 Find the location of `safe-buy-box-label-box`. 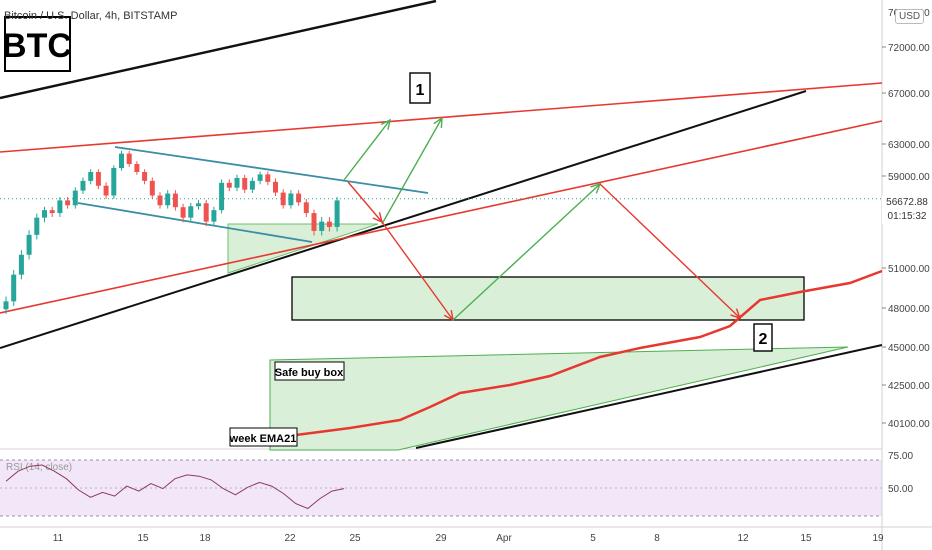

safe-buy-box-label-box is located at coordinates (309, 371).